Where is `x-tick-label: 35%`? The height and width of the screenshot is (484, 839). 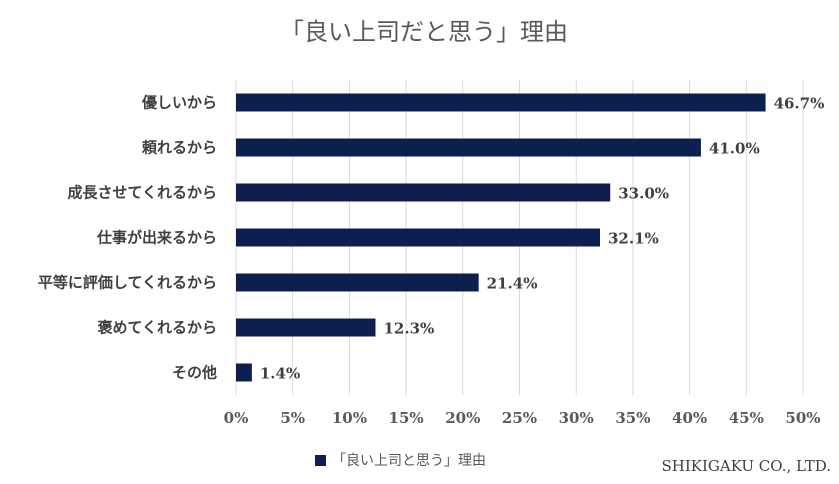
x-tick-label: 35% is located at coordinates (632, 418).